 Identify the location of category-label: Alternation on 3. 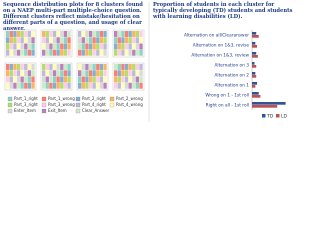
(231, 66).